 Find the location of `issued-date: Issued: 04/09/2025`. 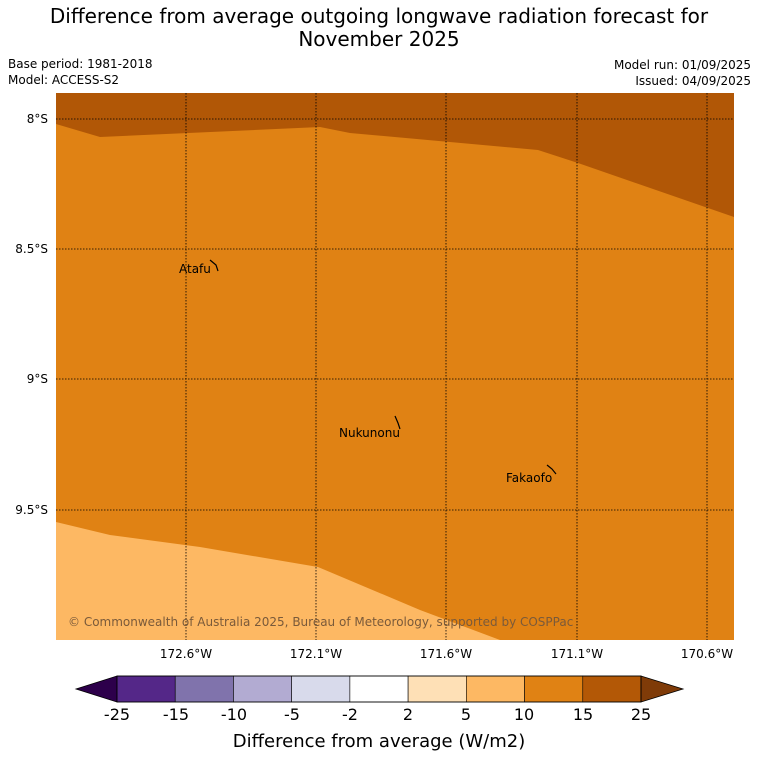

issued-date: Issued: 04/09/2025 is located at coordinates (693, 81).